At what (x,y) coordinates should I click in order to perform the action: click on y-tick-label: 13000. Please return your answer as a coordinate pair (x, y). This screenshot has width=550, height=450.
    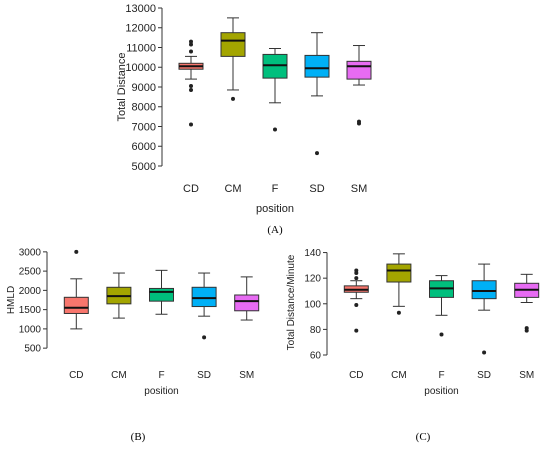
    Looking at the image, I should click on (140, 9).